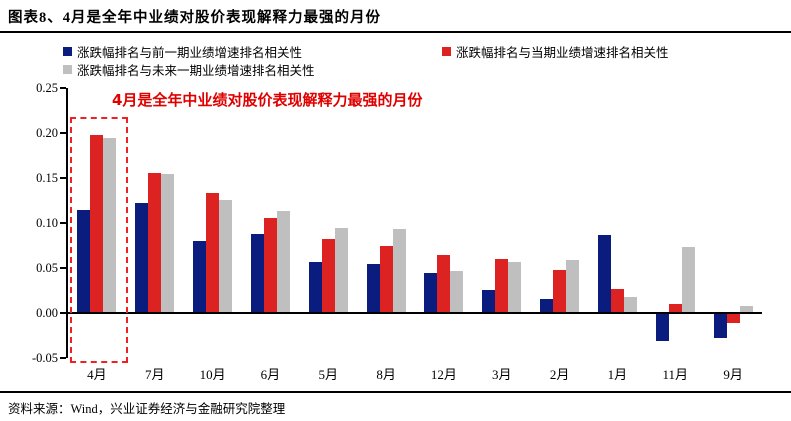 Image resolution: width=791 pixels, height=421 pixels. I want to click on figure-title: 图表8、4月是全年中业绩对股价表现解释力最强的月份, so click(194, 18).